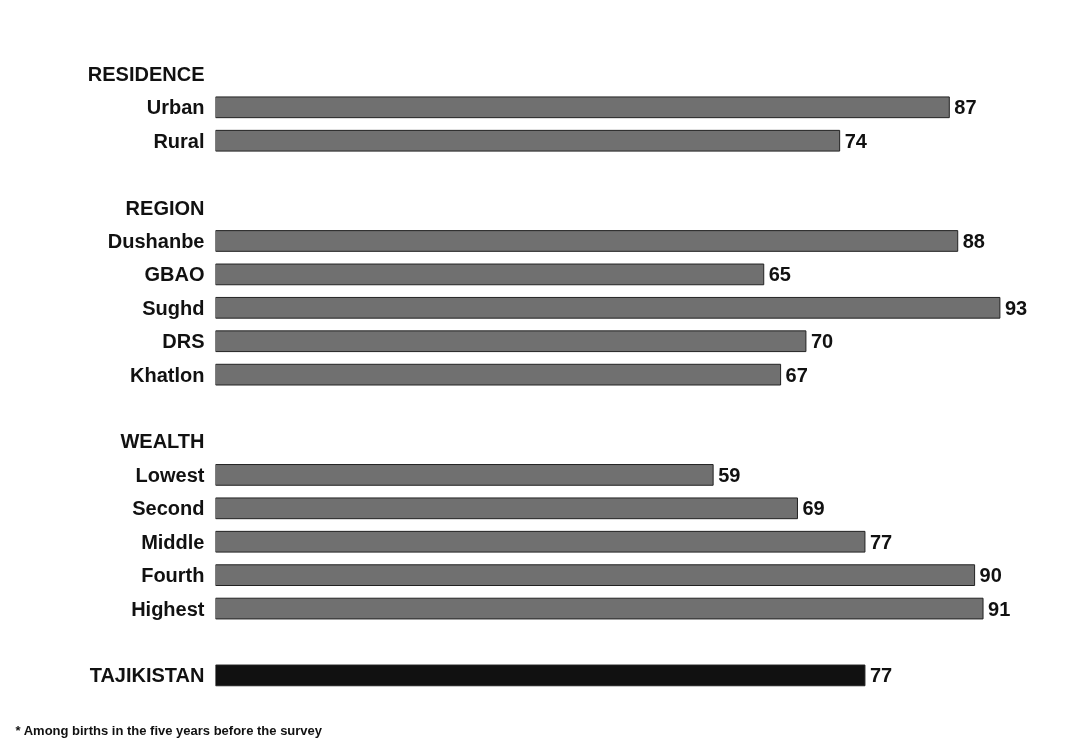  What do you see at coordinates (168, 508) in the screenshot?
I see `y-tick-label: Second` at bounding box center [168, 508].